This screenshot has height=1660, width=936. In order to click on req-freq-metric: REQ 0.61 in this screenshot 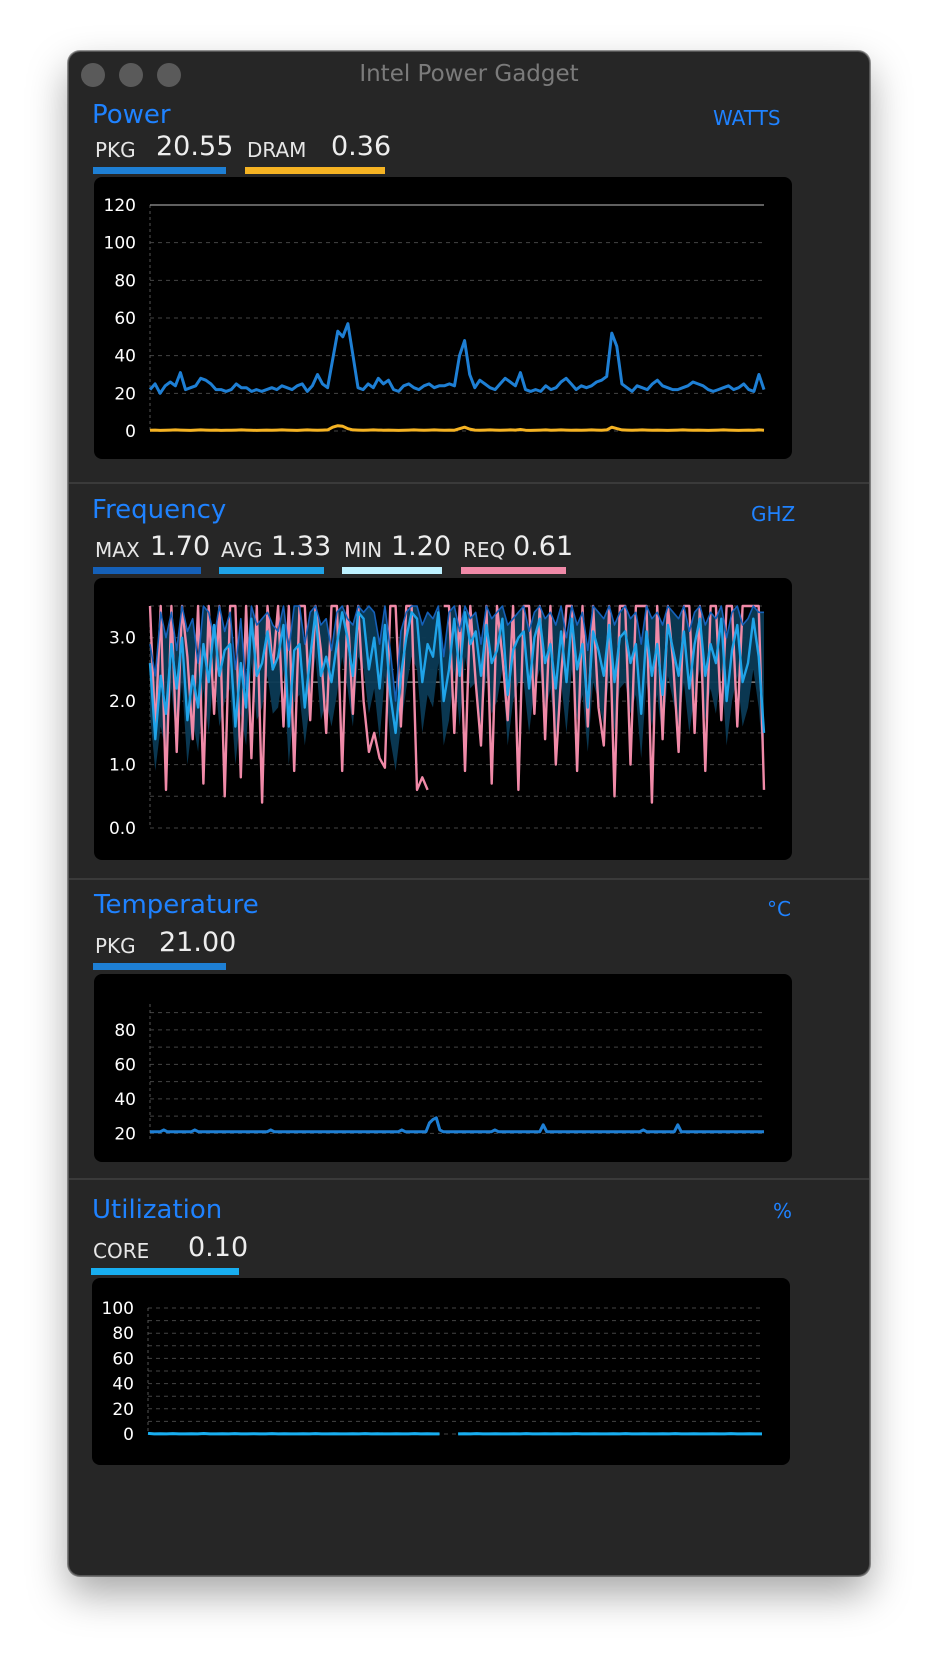, I will do `click(517, 552)`.